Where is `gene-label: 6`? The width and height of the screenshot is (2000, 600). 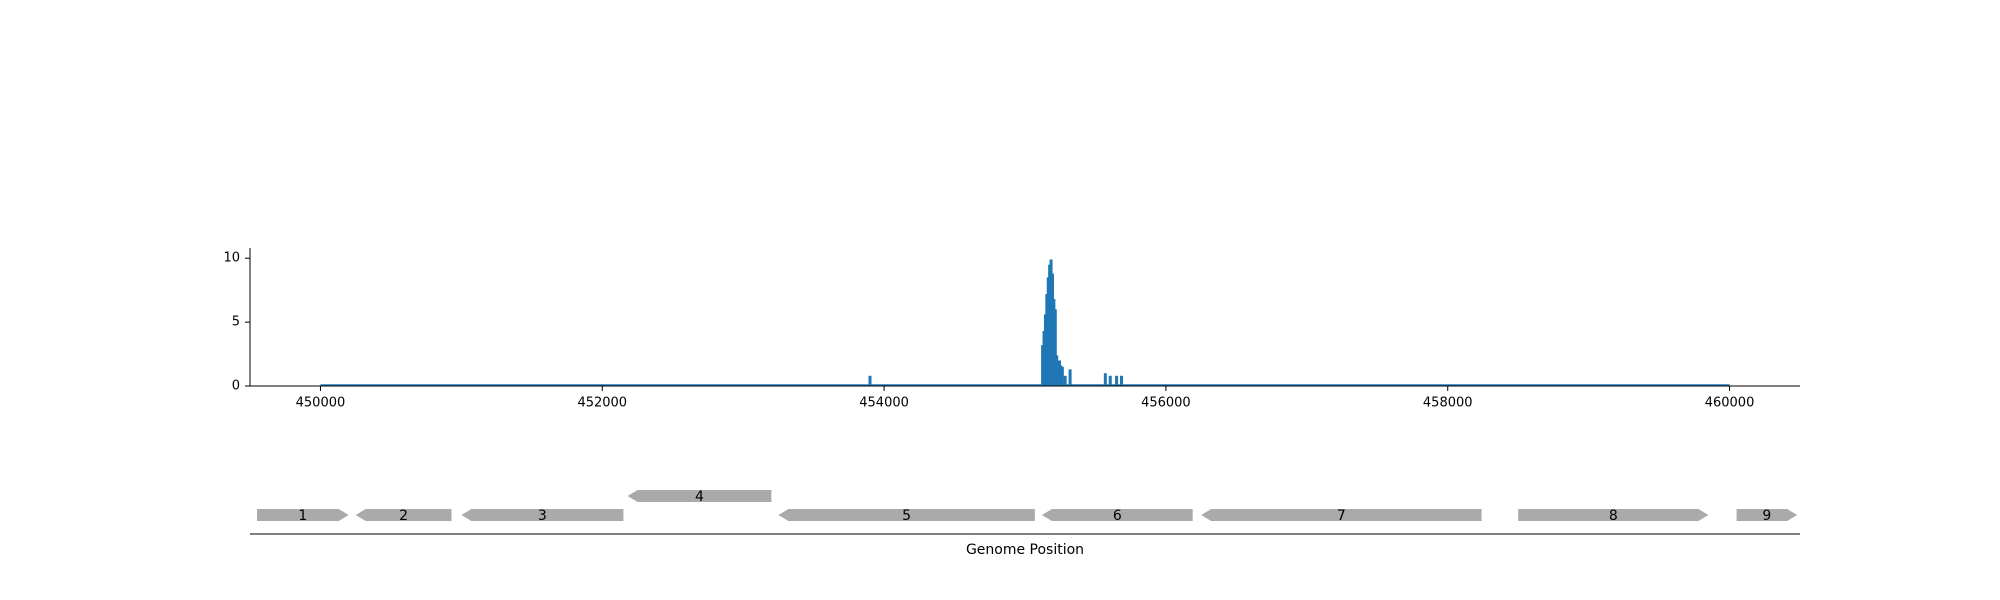 gene-label: 6 is located at coordinates (1117, 516).